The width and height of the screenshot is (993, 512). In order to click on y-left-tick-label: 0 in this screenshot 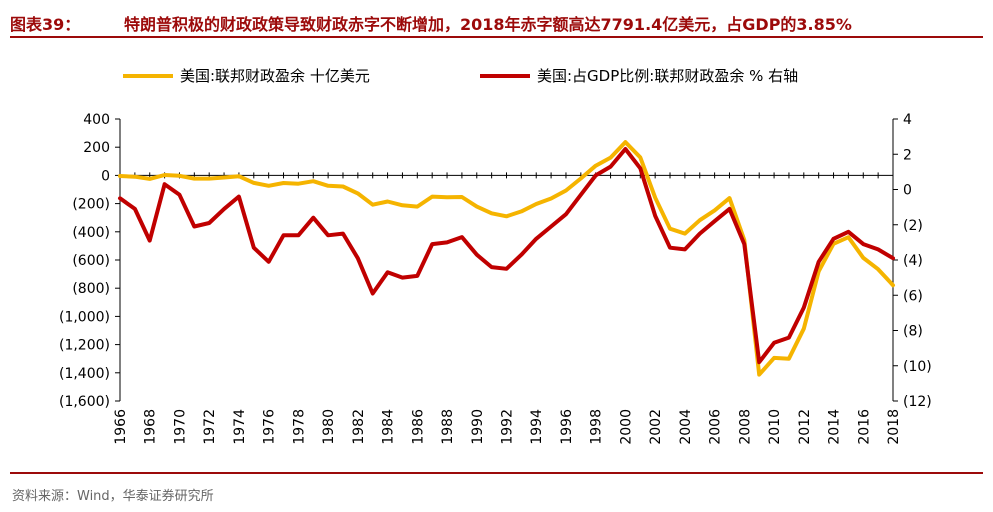, I will do `click(105, 176)`.